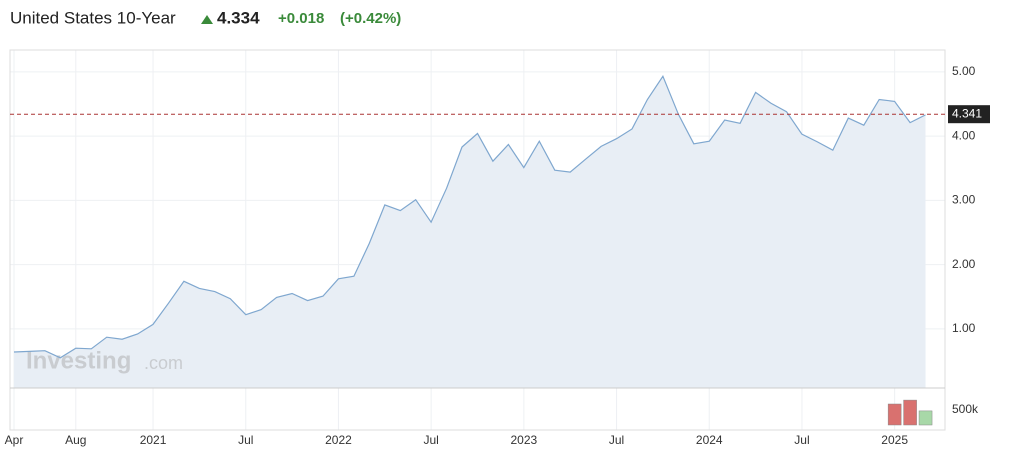  Describe the element at coordinates (75, 440) in the screenshot. I see `x-tick-label: Aug` at that location.